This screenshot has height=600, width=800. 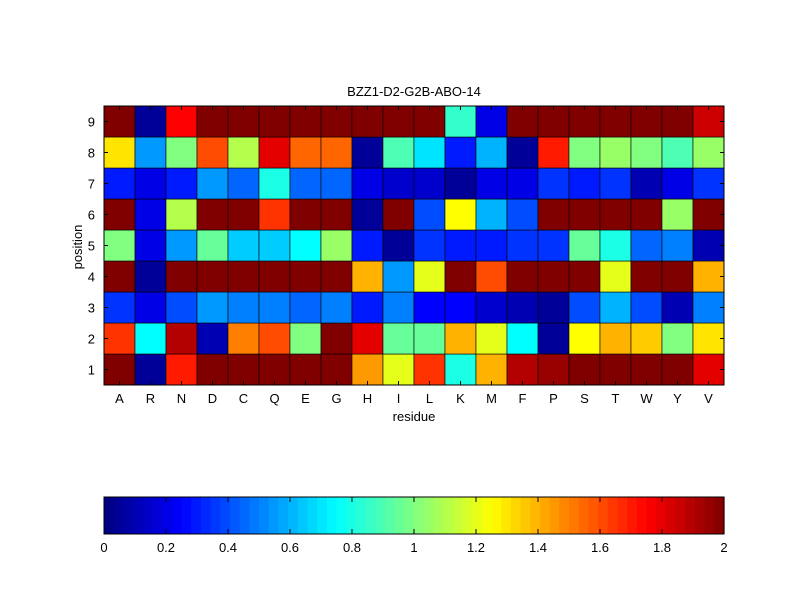 What do you see at coordinates (336, 398) in the screenshot?
I see `x-tick-label: G` at bounding box center [336, 398].